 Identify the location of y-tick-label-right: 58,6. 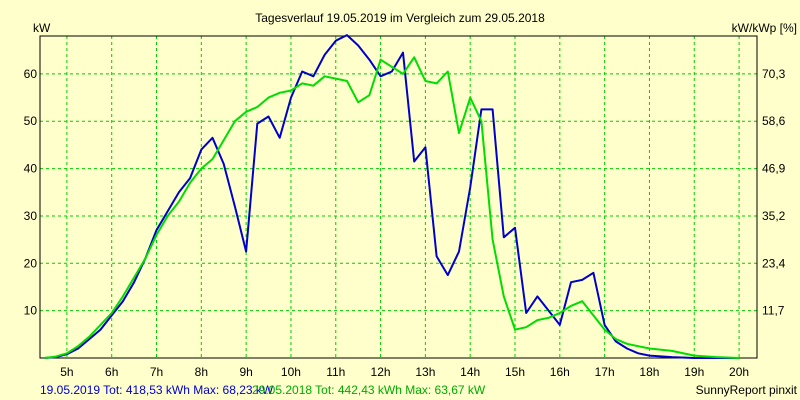
(774, 121).